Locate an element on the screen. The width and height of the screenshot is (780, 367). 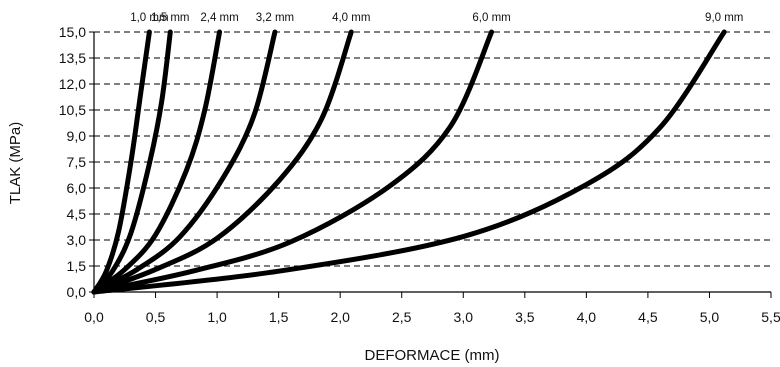
x-tick-label: 2,0 is located at coordinates (340, 317).